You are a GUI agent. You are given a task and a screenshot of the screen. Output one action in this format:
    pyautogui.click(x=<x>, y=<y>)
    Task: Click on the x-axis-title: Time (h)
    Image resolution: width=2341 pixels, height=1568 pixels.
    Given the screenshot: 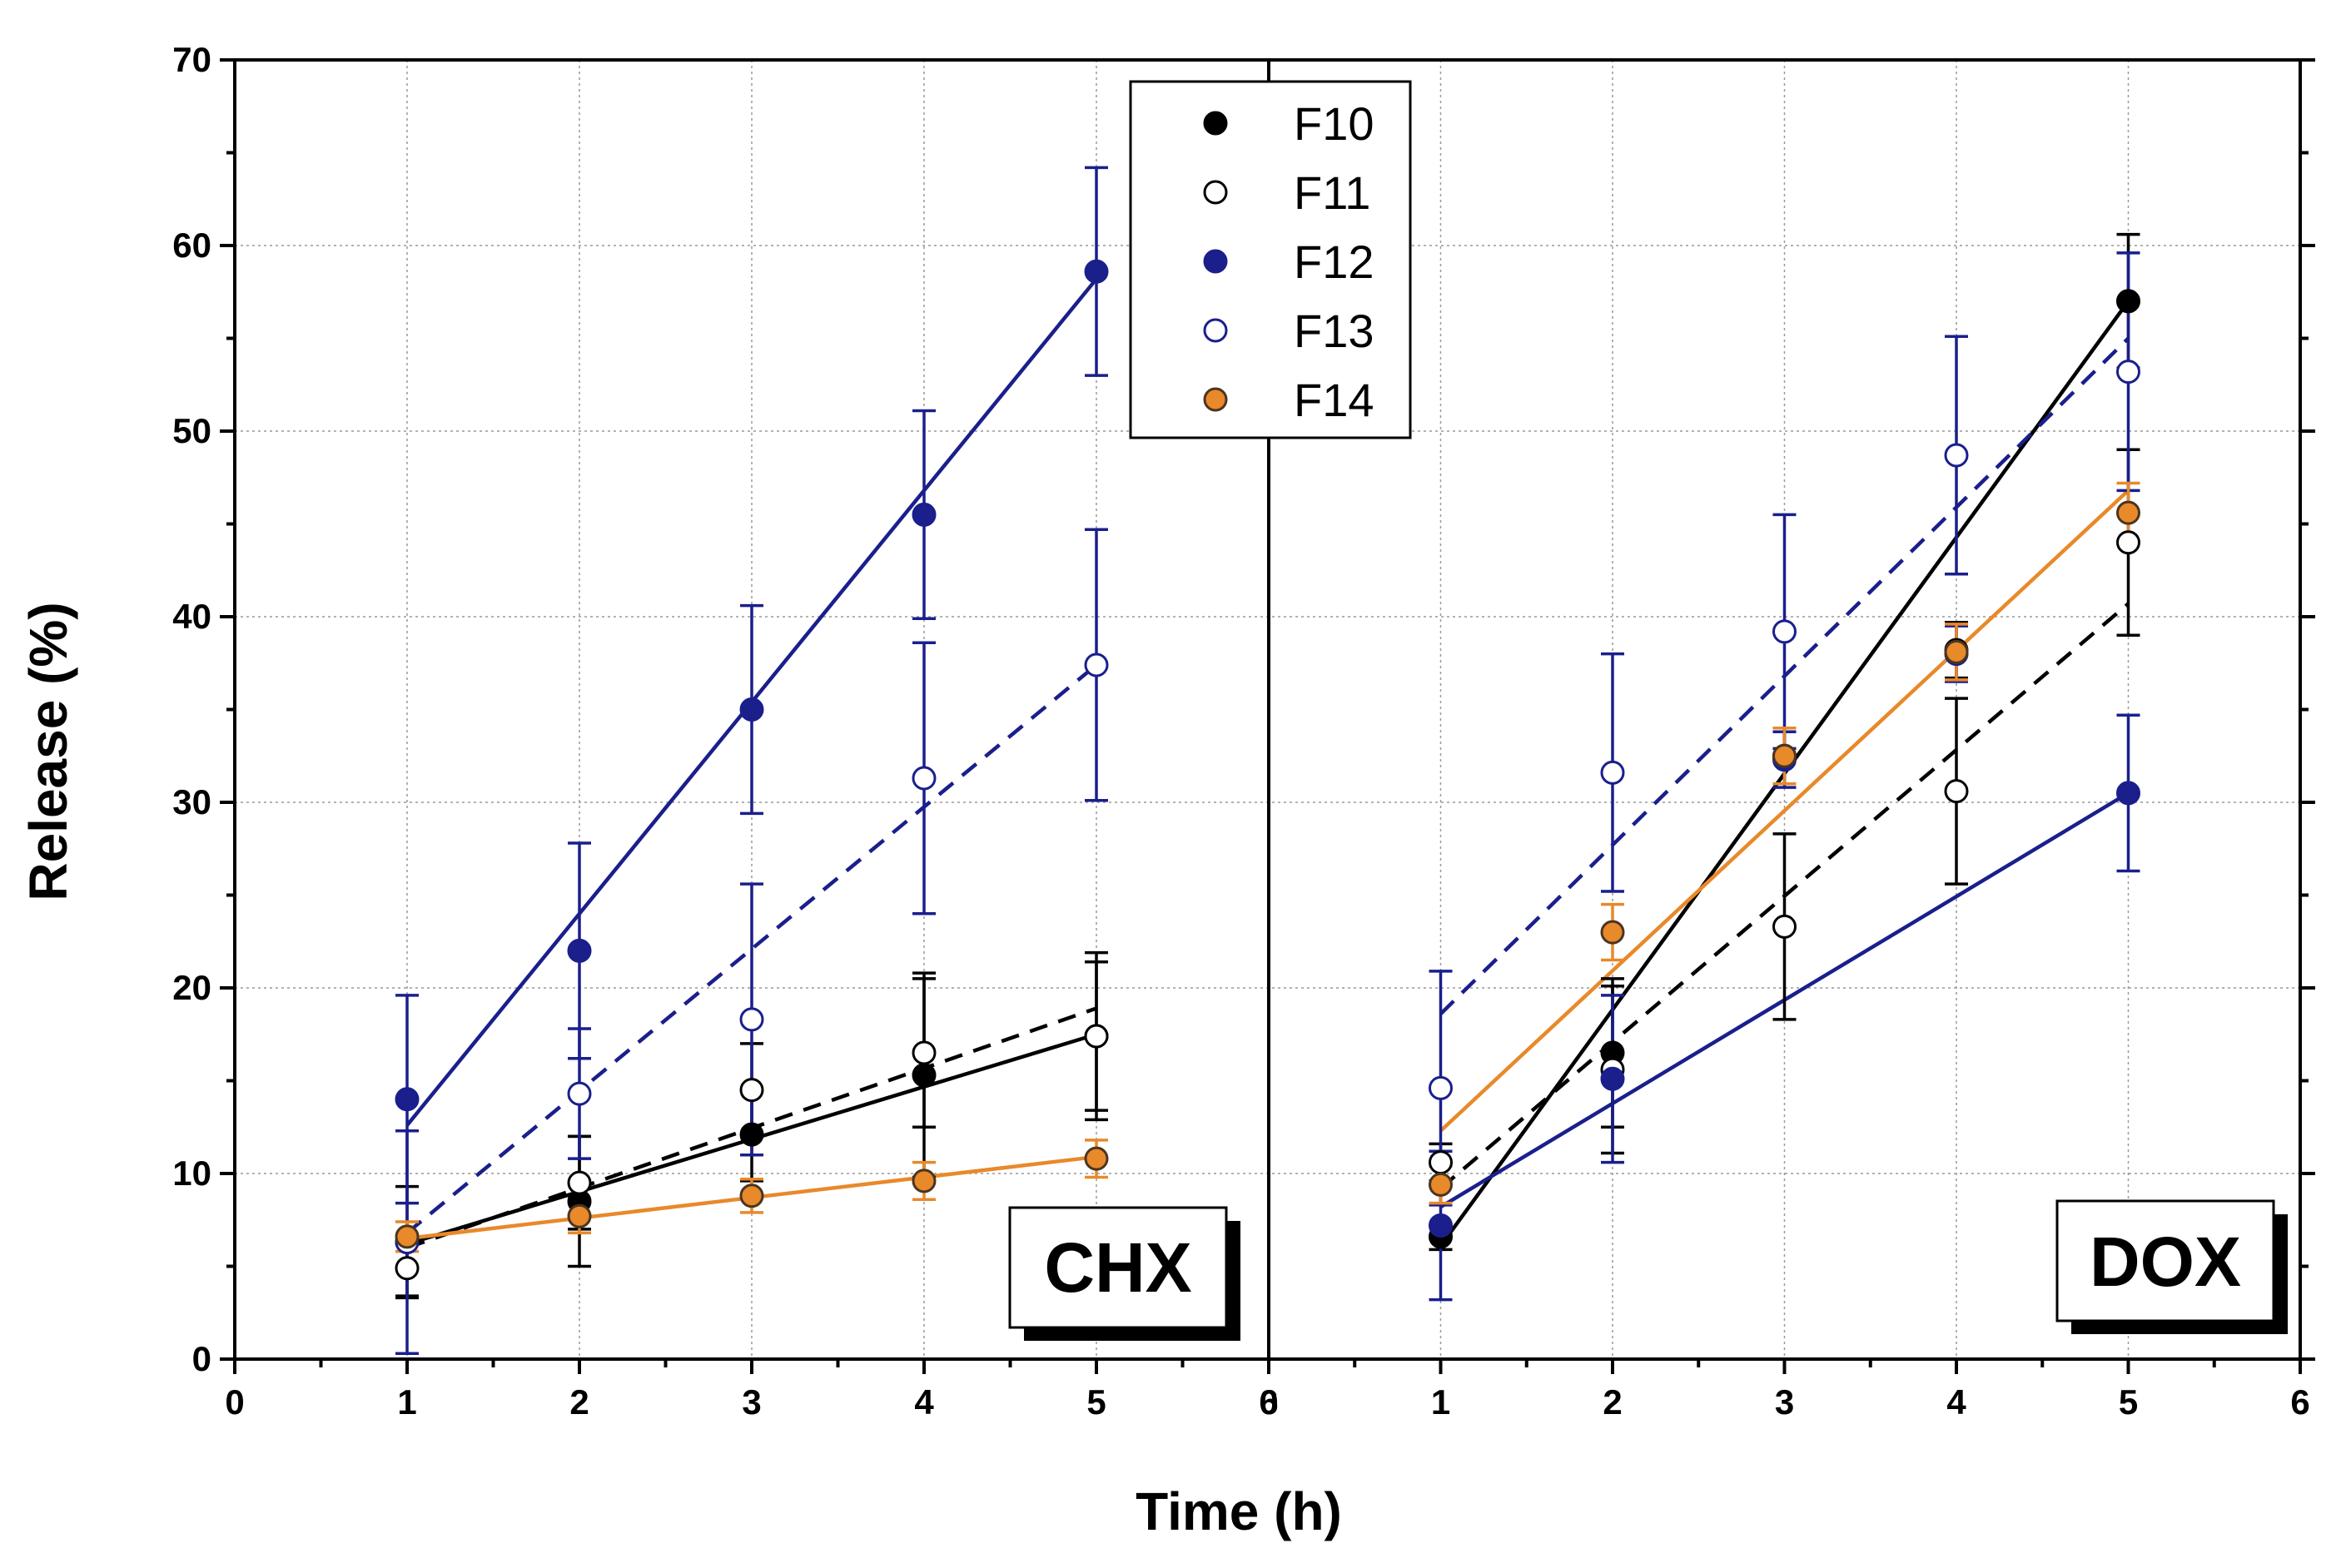 What is the action you would take?
    pyautogui.click(x=1239, y=1511)
    